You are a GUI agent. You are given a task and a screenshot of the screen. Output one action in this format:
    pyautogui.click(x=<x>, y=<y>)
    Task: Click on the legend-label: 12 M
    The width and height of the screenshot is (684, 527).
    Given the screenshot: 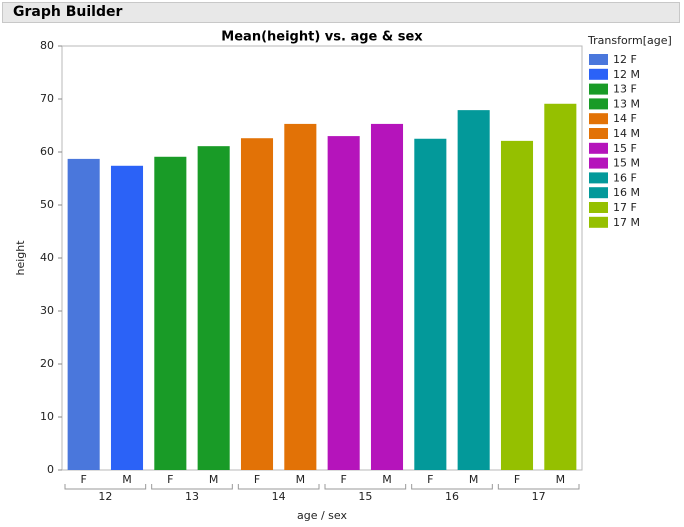 What is the action you would take?
    pyautogui.click(x=626, y=74)
    